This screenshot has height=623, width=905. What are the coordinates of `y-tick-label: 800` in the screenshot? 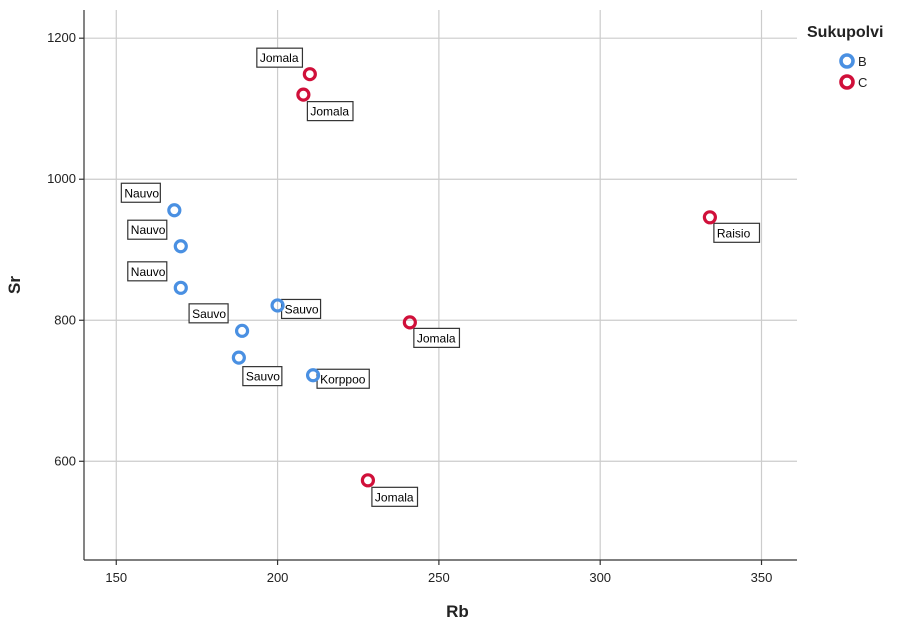 It's located at (65, 319).